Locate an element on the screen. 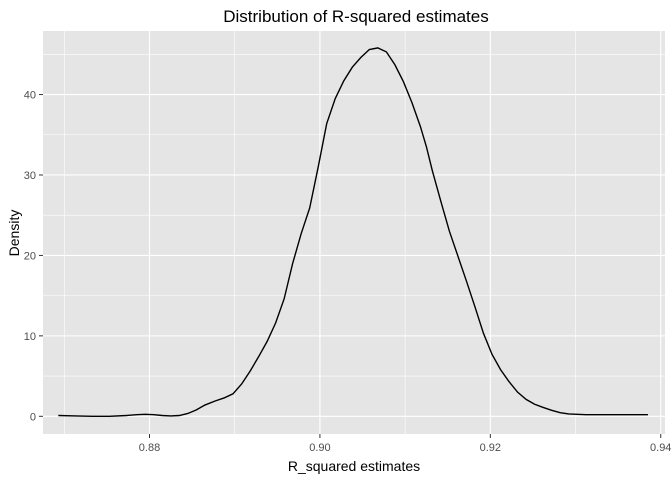 The height and width of the screenshot is (480, 672). x-tick-label: 0.92 is located at coordinates (490, 448).